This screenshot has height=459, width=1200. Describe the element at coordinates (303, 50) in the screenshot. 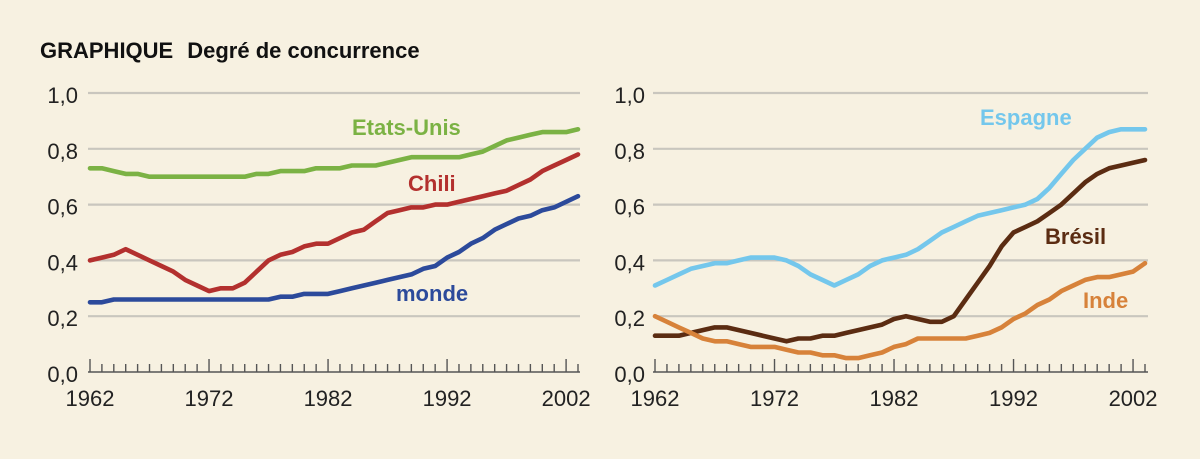

I see `figure-title-text: Degré de concurrence` at that location.